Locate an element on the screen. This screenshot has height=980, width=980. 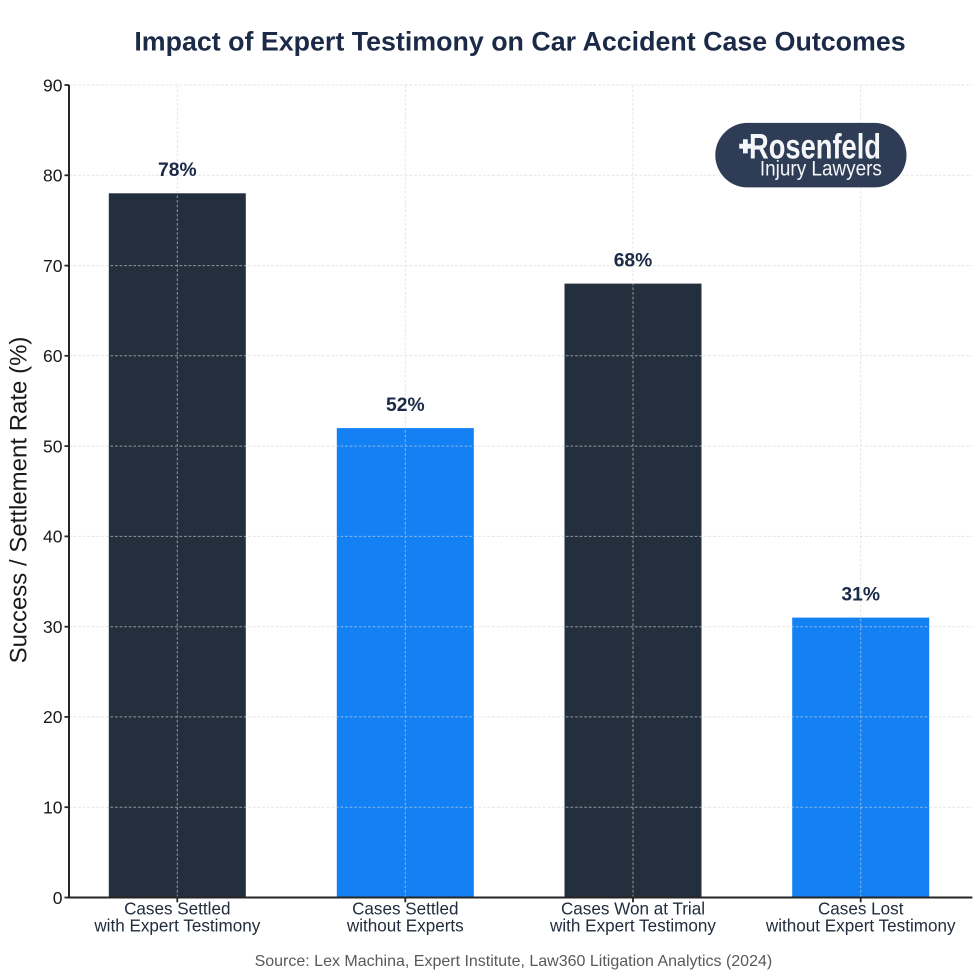
svg-text: 70 is located at coordinates (53, 266).